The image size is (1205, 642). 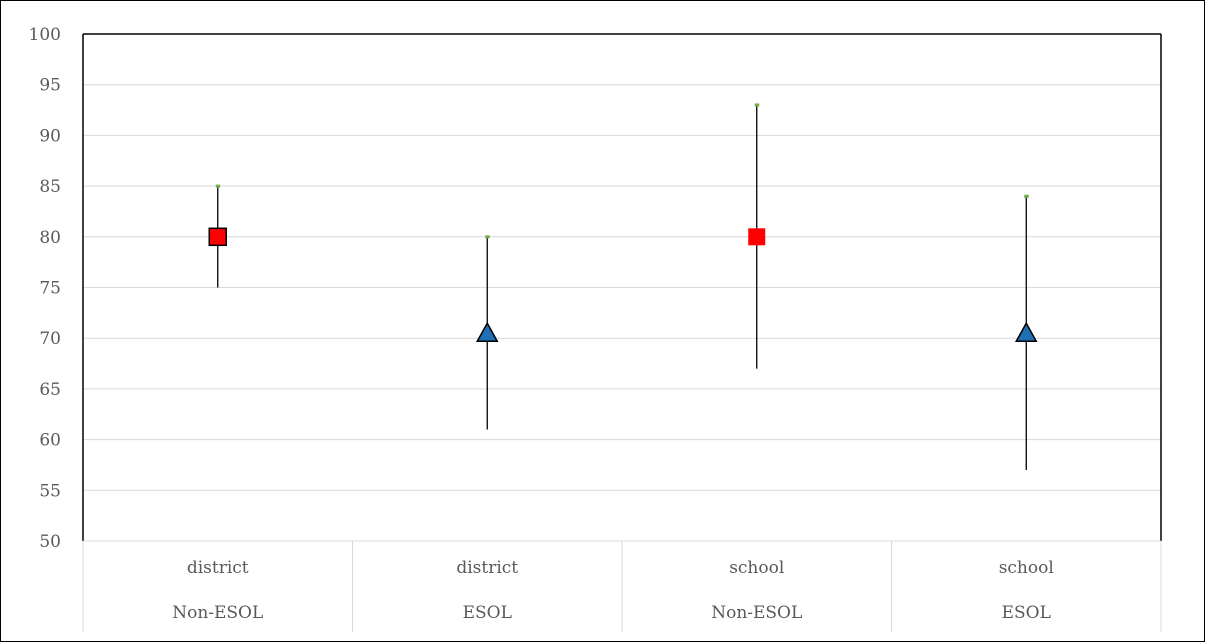 I want to click on y-tick-label: 85, so click(x=50, y=187).